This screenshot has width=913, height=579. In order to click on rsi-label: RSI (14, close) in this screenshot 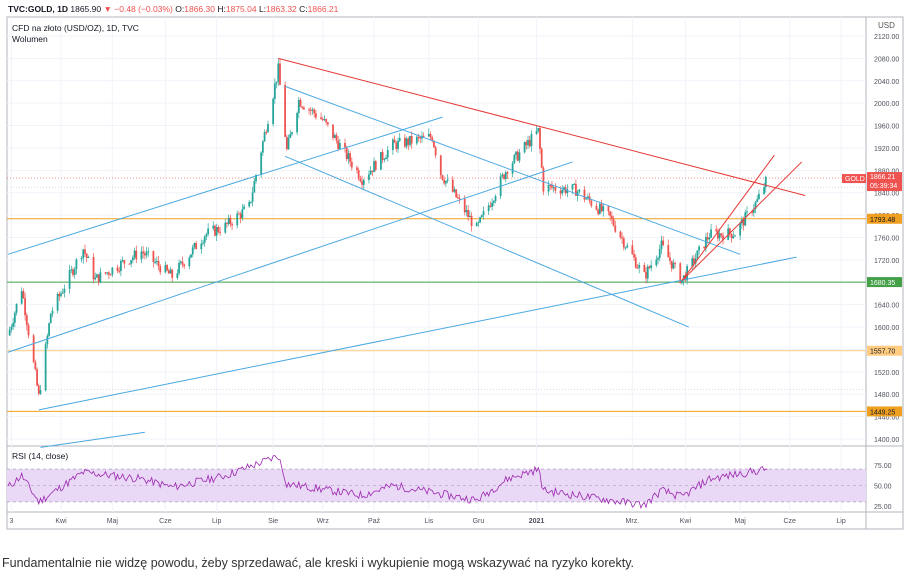, I will do `click(40, 456)`.